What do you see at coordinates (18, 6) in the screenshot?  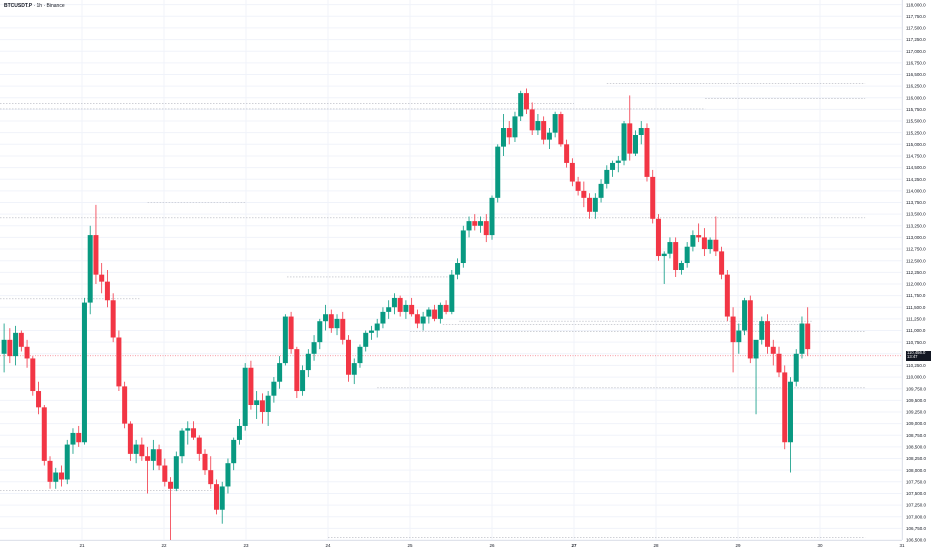 I see `symbol-label: BTCUSDT.P` at bounding box center [18, 6].